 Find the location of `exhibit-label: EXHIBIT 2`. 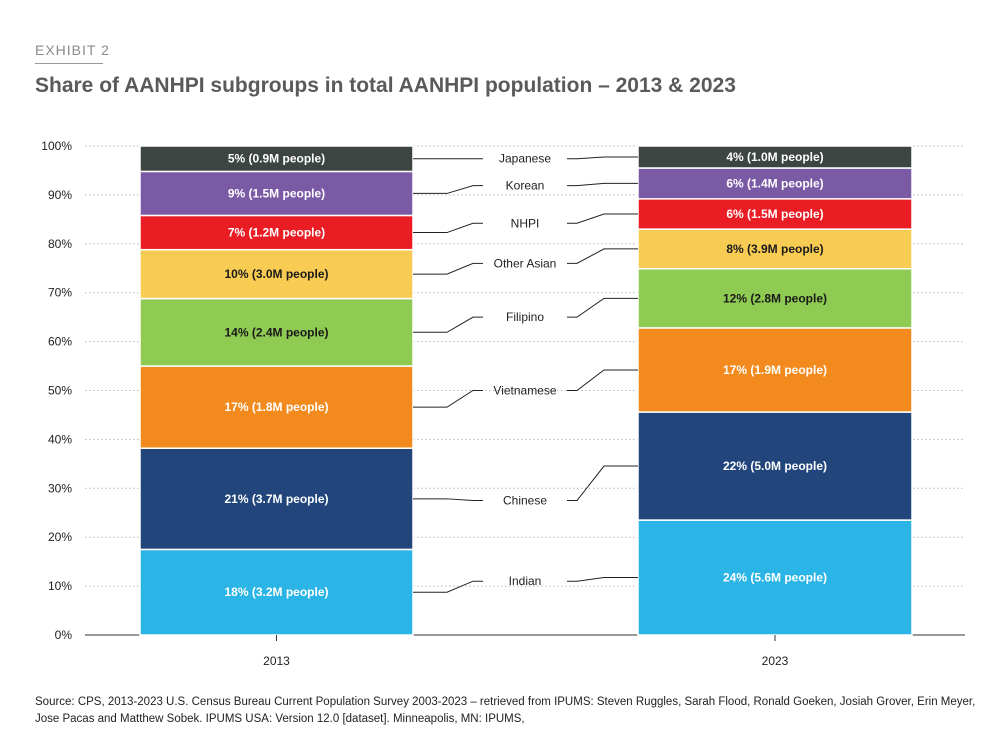

exhibit-label: EXHIBIT 2 is located at coordinates (72, 50).